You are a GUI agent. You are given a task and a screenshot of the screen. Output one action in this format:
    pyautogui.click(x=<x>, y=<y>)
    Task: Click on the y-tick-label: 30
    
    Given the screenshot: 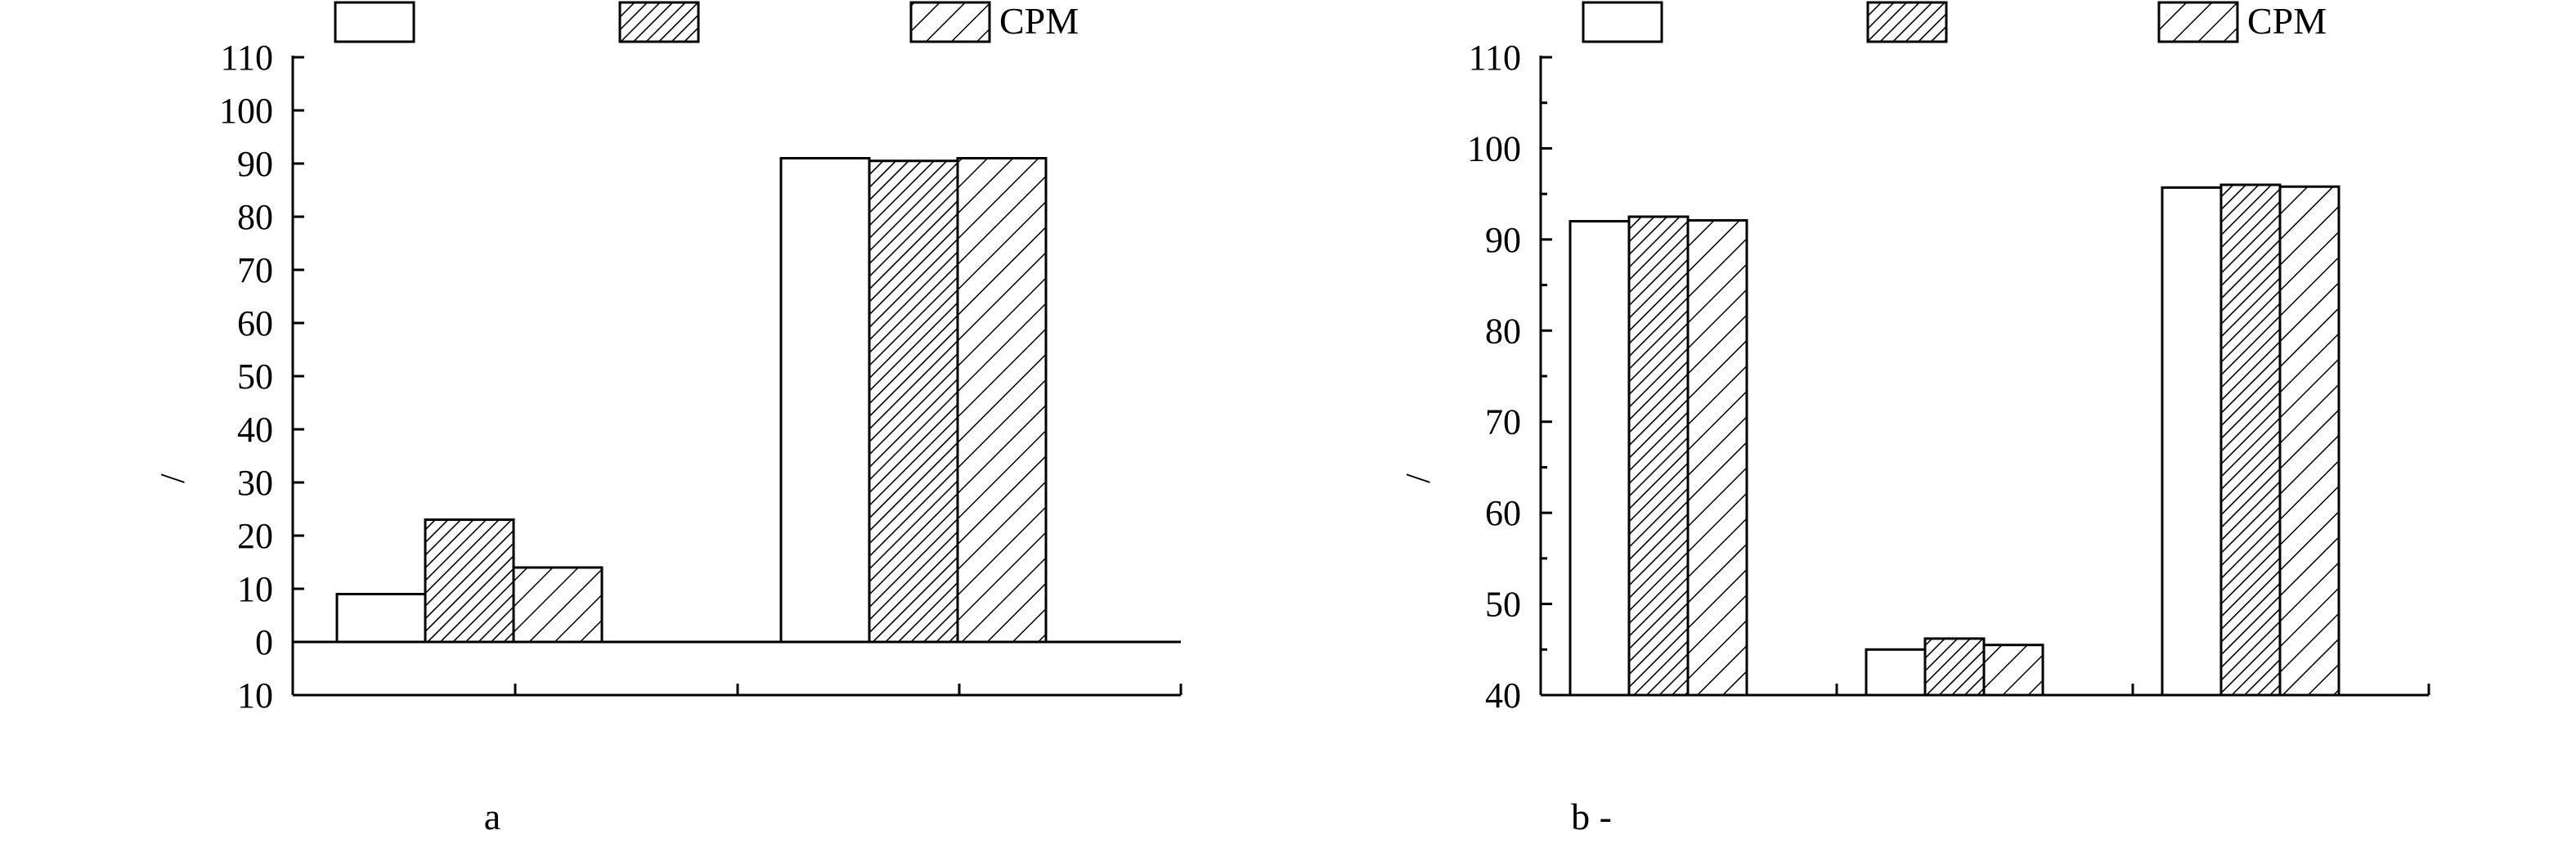 What is the action you would take?
    pyautogui.click(x=255, y=483)
    